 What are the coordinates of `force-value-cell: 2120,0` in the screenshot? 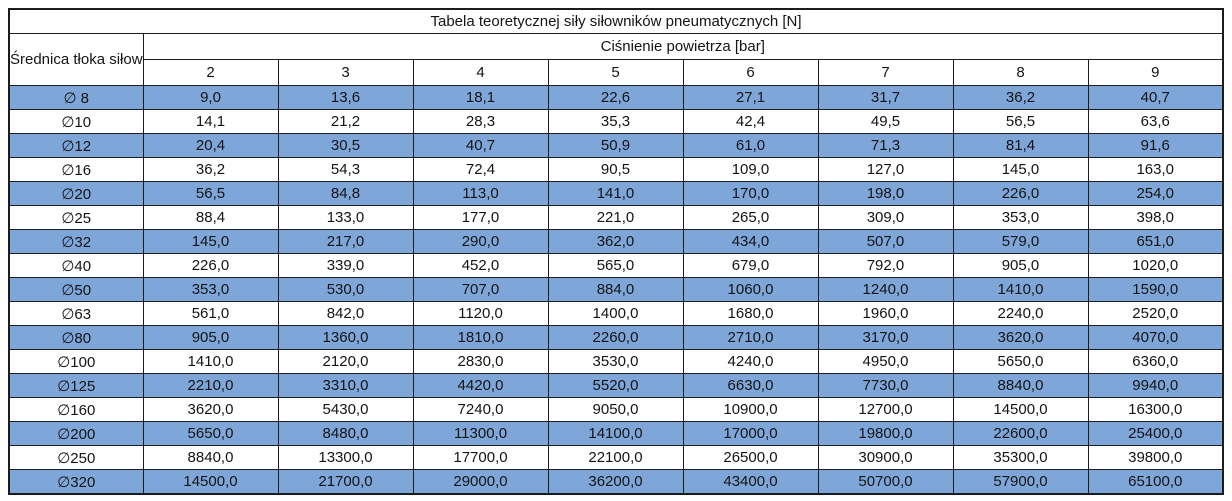 It's located at (345, 361).